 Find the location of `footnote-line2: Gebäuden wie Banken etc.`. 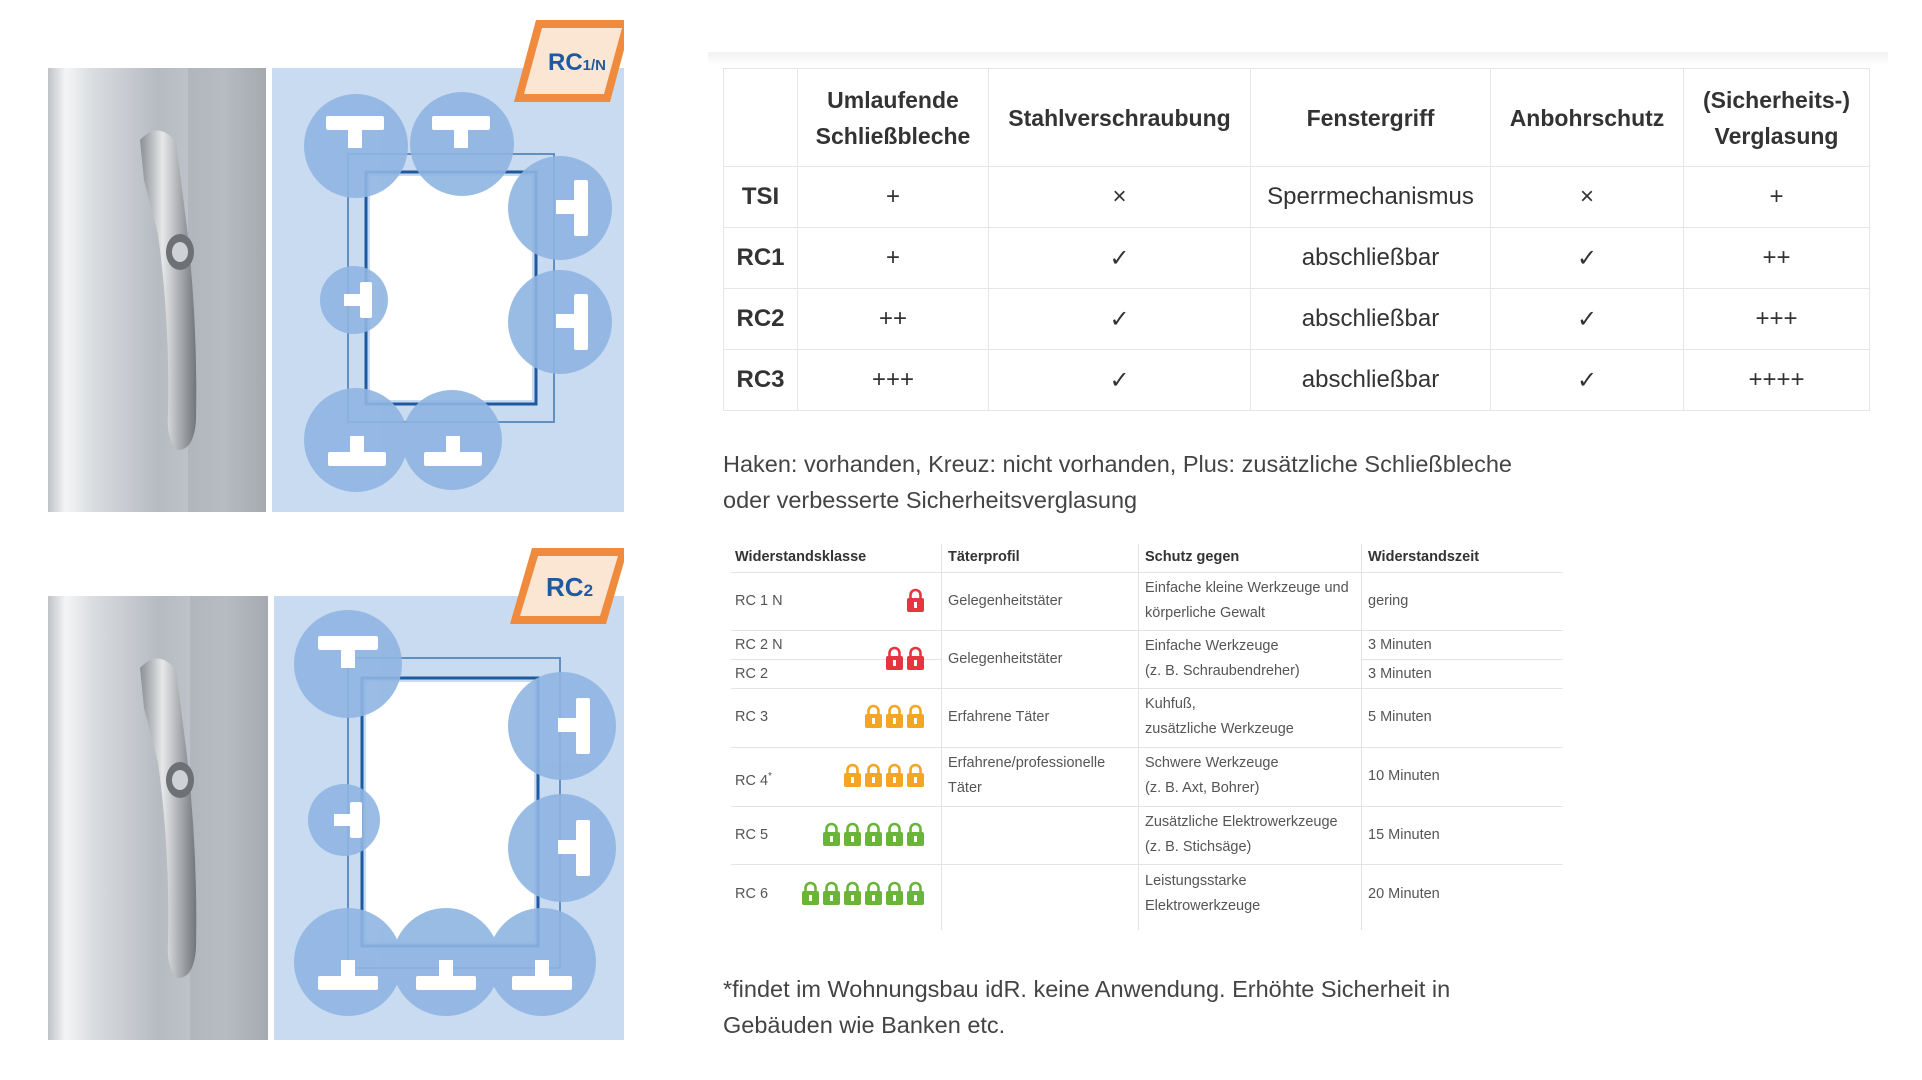

footnote-line2: Gebäuden wie Banken etc. is located at coordinates (864, 1025).